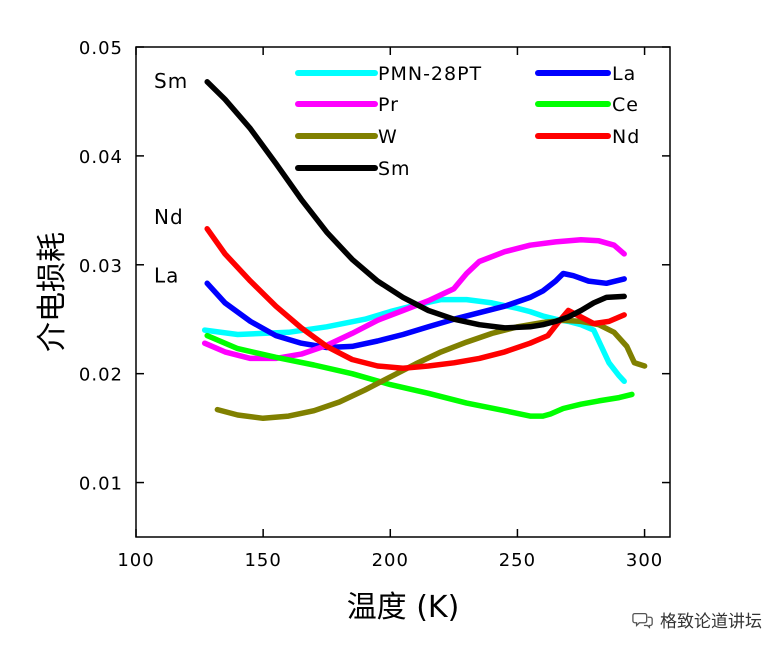  I want to click on watermark: 格致论道讲坛, so click(697, 619).